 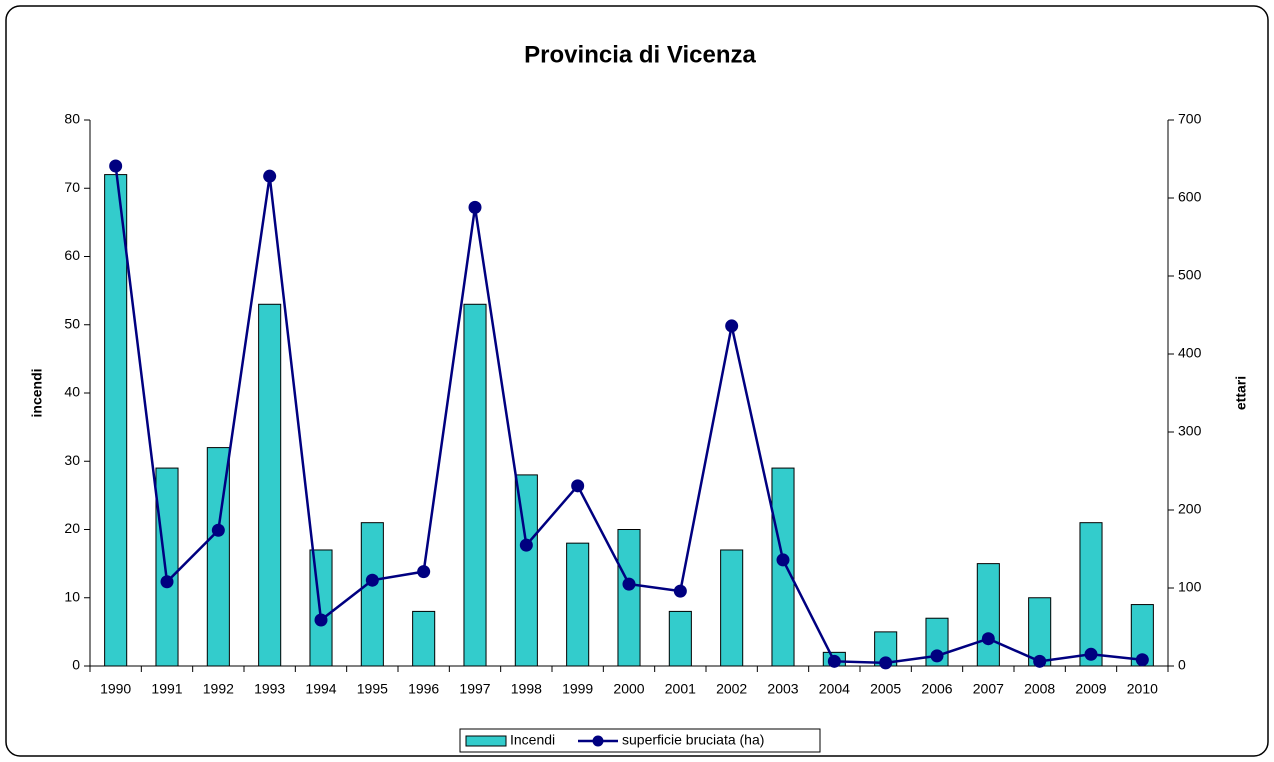 What do you see at coordinates (1241, 393) in the screenshot?
I see `y2-axis-label: ettari` at bounding box center [1241, 393].